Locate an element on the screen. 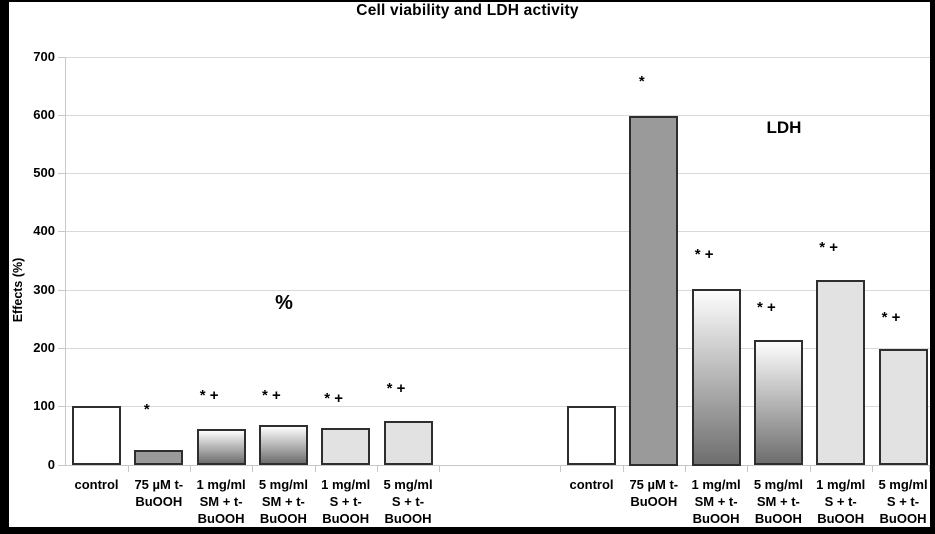 This screenshot has height=534, width=935. bar--0 is located at coordinates (96, 436).